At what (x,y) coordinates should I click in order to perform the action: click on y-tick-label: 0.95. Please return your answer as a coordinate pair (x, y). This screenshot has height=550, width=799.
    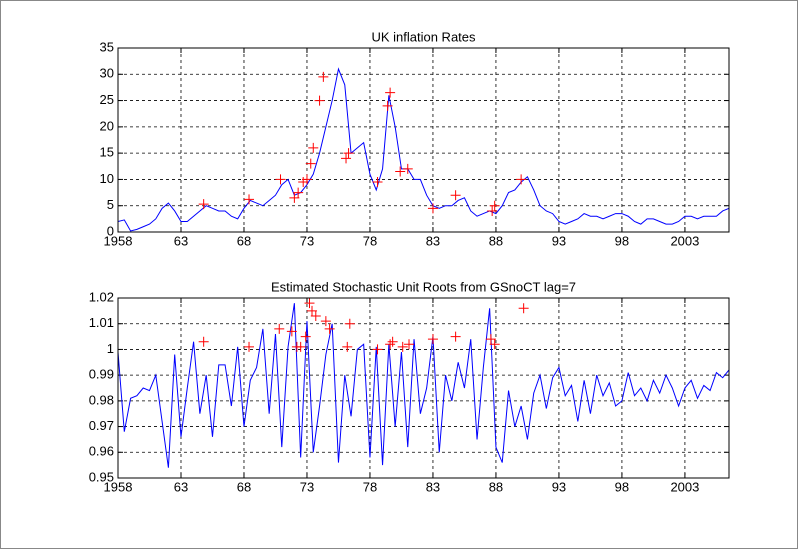
    Looking at the image, I should click on (101, 476).